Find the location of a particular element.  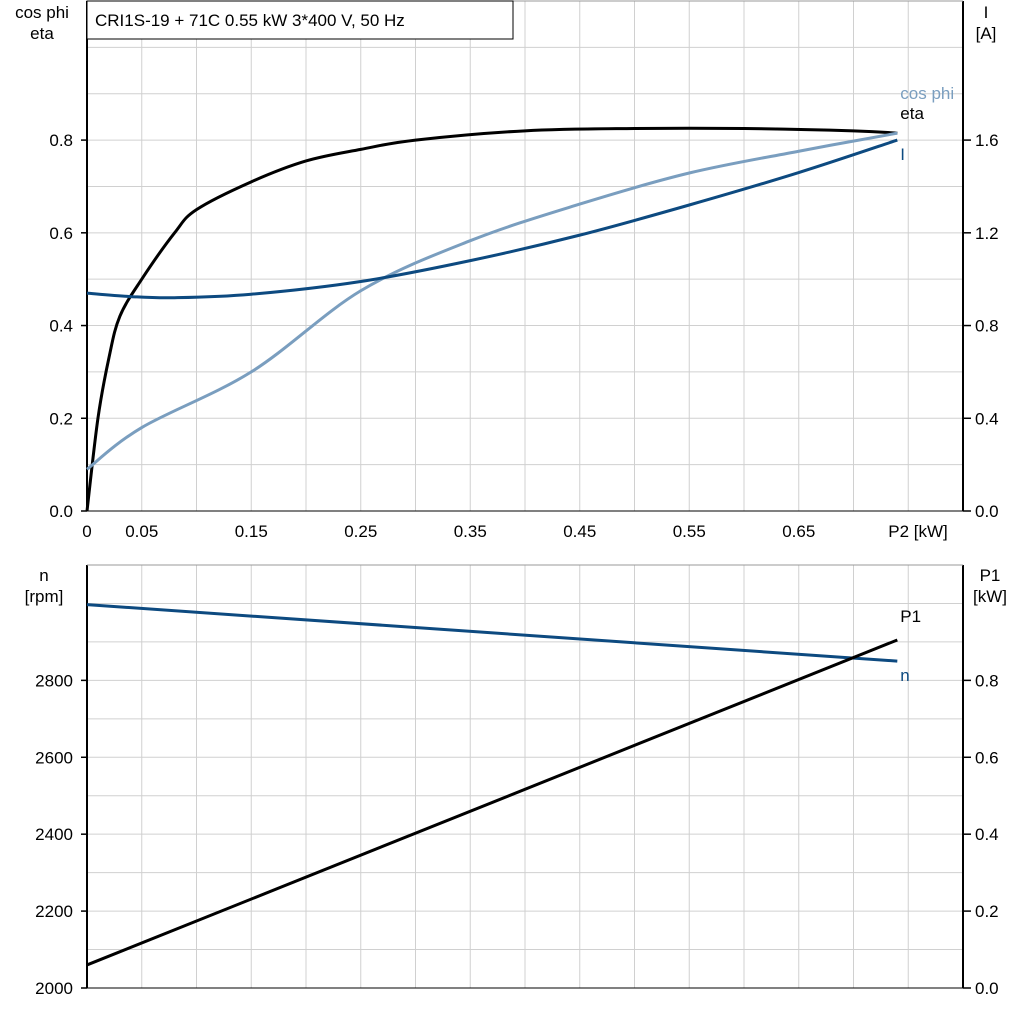

y-tick-label-left: 0.0 is located at coordinates (61, 511).